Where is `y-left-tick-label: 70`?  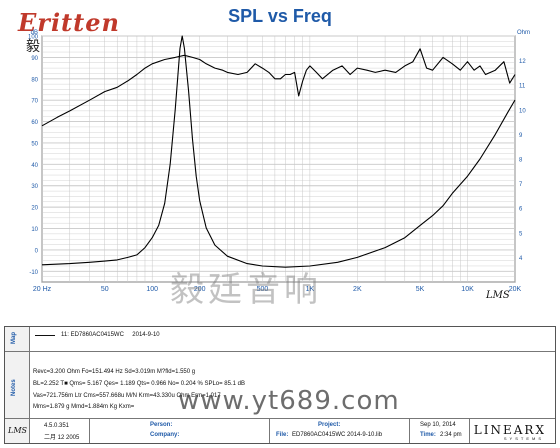 y-left-tick-label: 70 is located at coordinates (34, 102).